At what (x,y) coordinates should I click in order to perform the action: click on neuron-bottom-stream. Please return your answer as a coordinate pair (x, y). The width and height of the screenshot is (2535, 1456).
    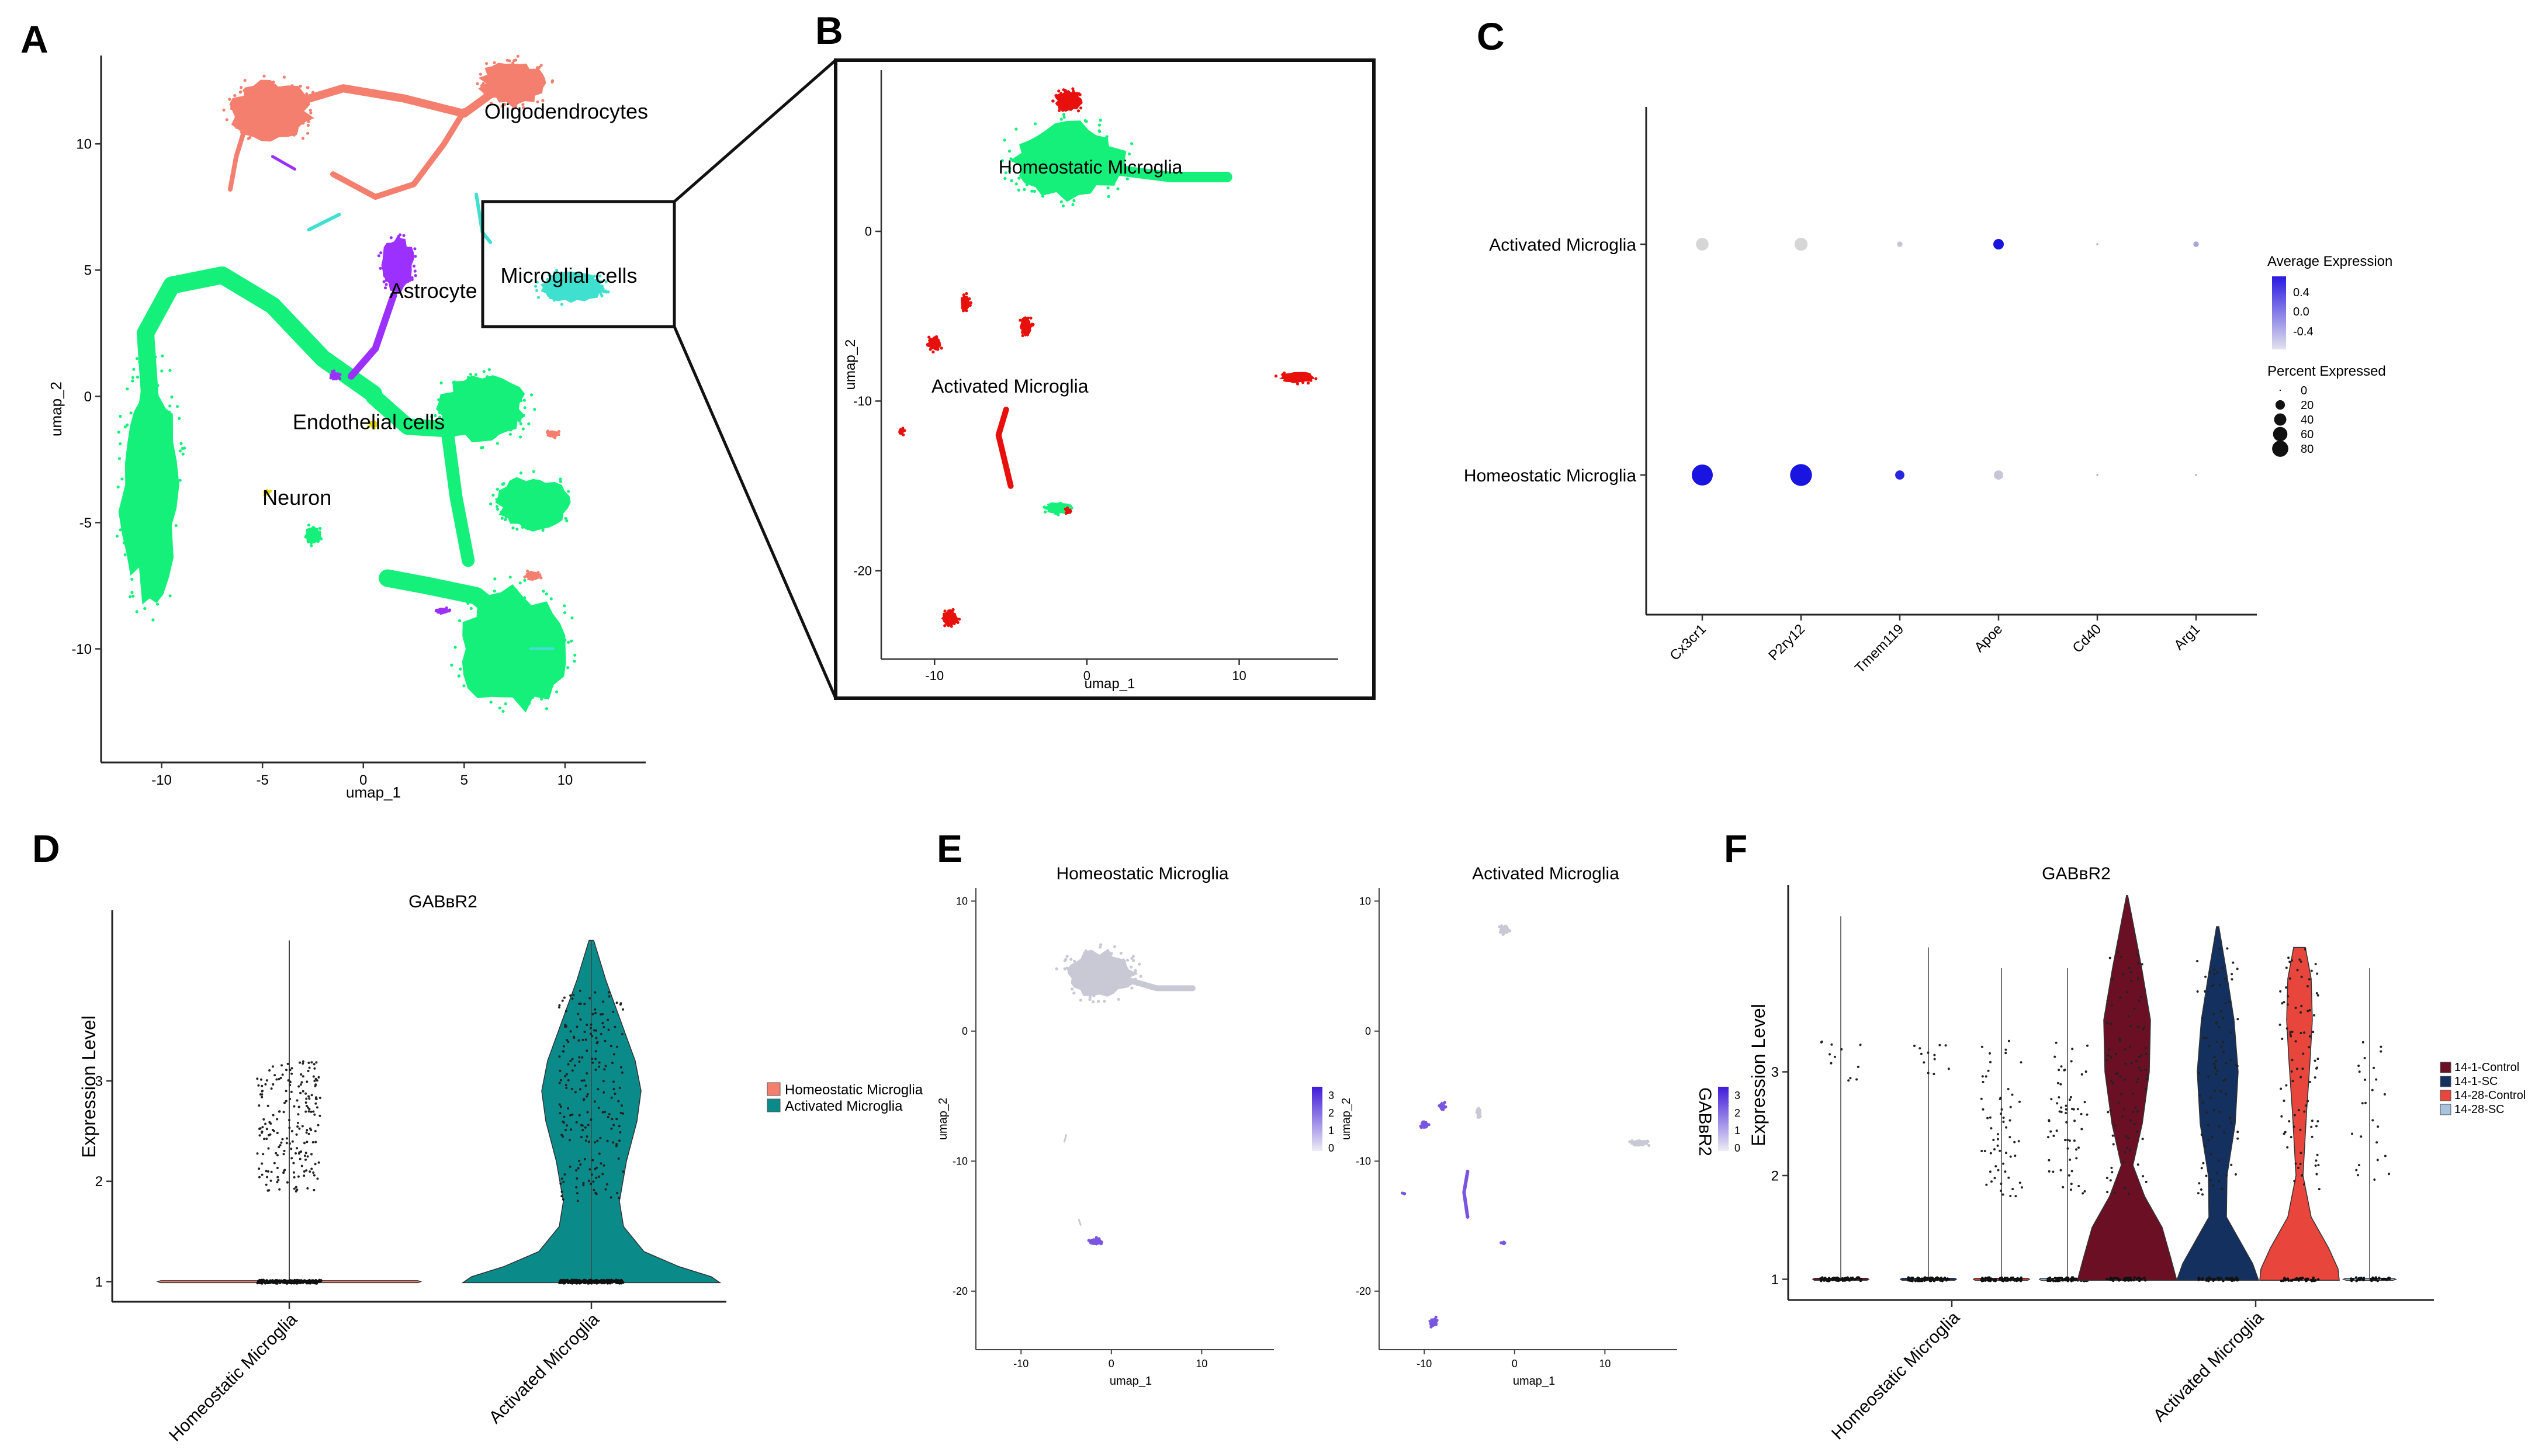
    Looking at the image, I should click on (450, 601).